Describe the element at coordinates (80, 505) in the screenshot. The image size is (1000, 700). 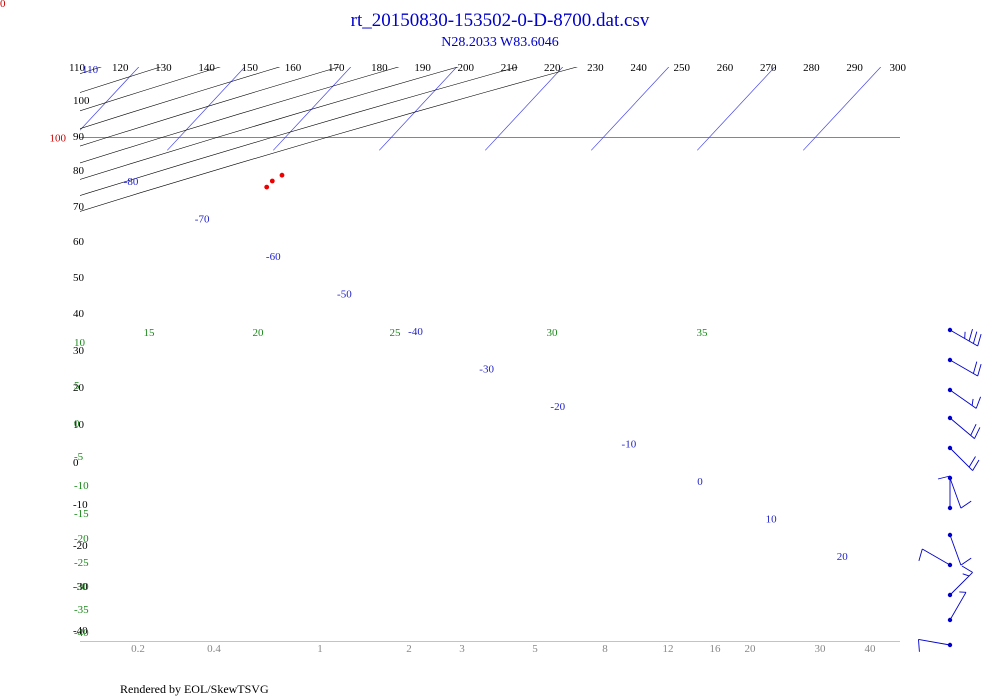
I see `dry-adiabat-left-label: -10` at that location.